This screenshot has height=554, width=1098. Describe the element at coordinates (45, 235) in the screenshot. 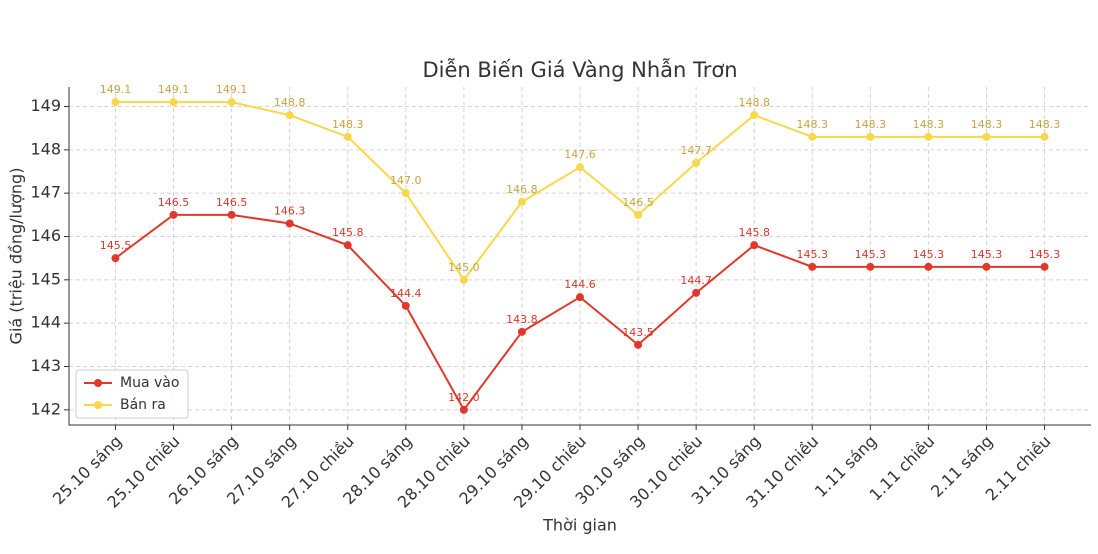

I see `y-tick-label: 146` at that location.